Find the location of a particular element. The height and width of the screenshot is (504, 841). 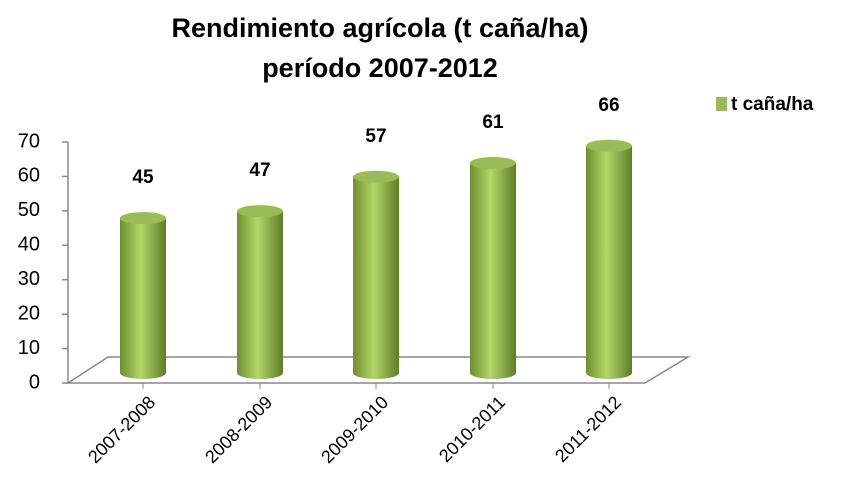

x-tick-label: 2009-2010 is located at coordinates (354, 429).